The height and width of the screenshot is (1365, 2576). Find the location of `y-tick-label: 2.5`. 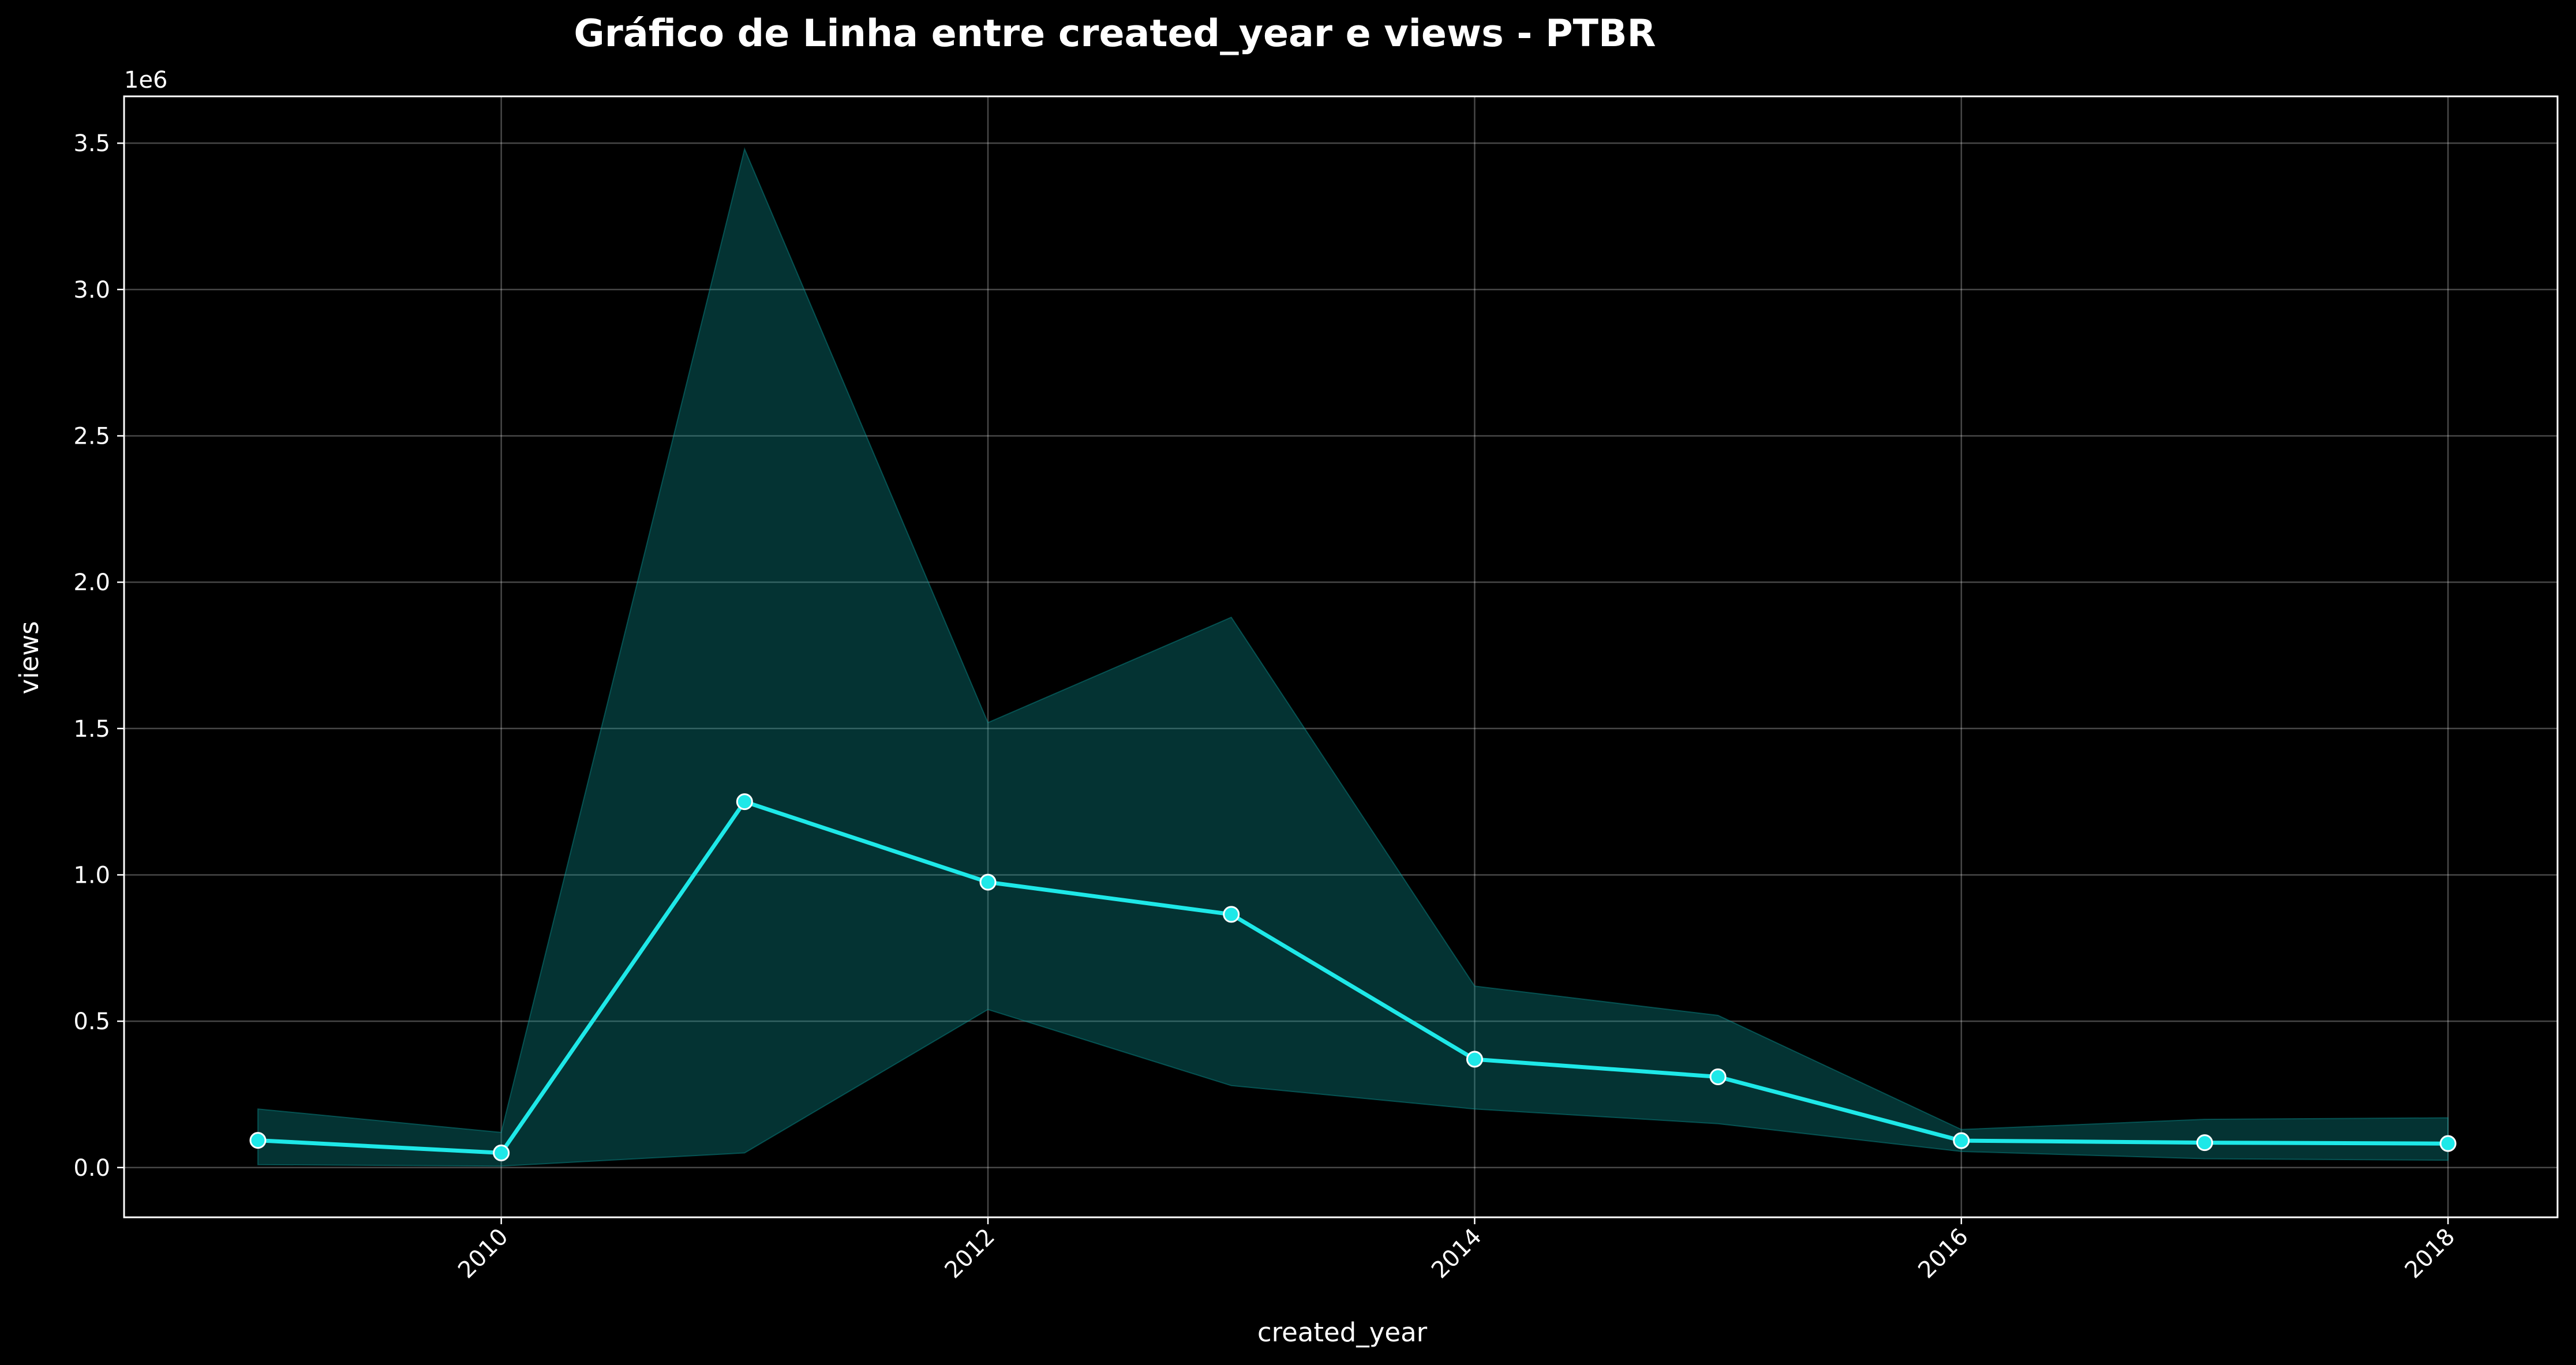

y-tick-label: 2.5 is located at coordinates (92, 436).